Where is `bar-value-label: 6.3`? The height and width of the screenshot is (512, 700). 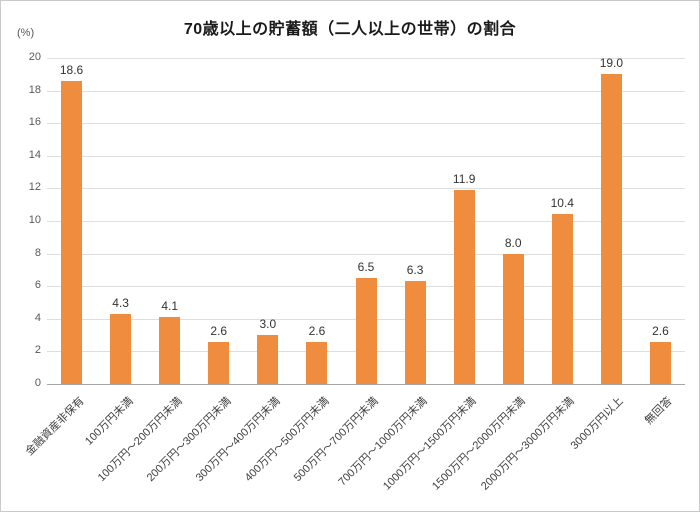 bar-value-label: 6.3 is located at coordinates (415, 270).